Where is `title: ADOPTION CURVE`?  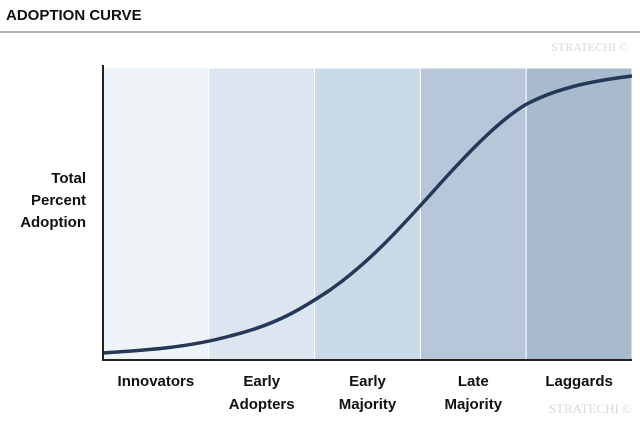
title: ADOPTION CURVE is located at coordinates (74, 15).